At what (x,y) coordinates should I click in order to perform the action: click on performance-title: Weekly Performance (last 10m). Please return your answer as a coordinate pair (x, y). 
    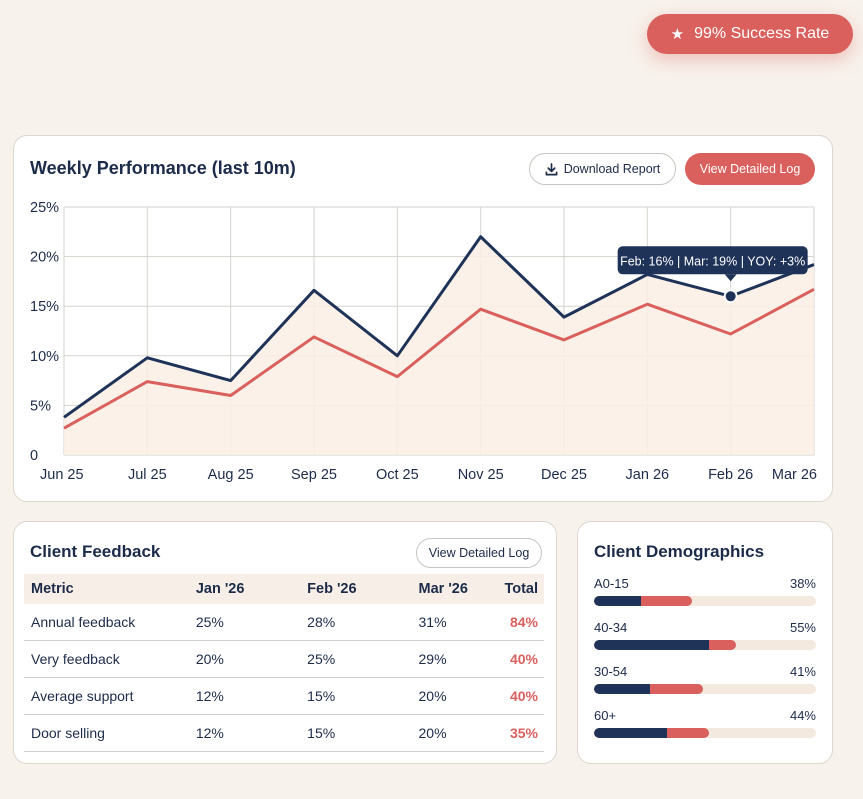
    Looking at the image, I should click on (163, 168).